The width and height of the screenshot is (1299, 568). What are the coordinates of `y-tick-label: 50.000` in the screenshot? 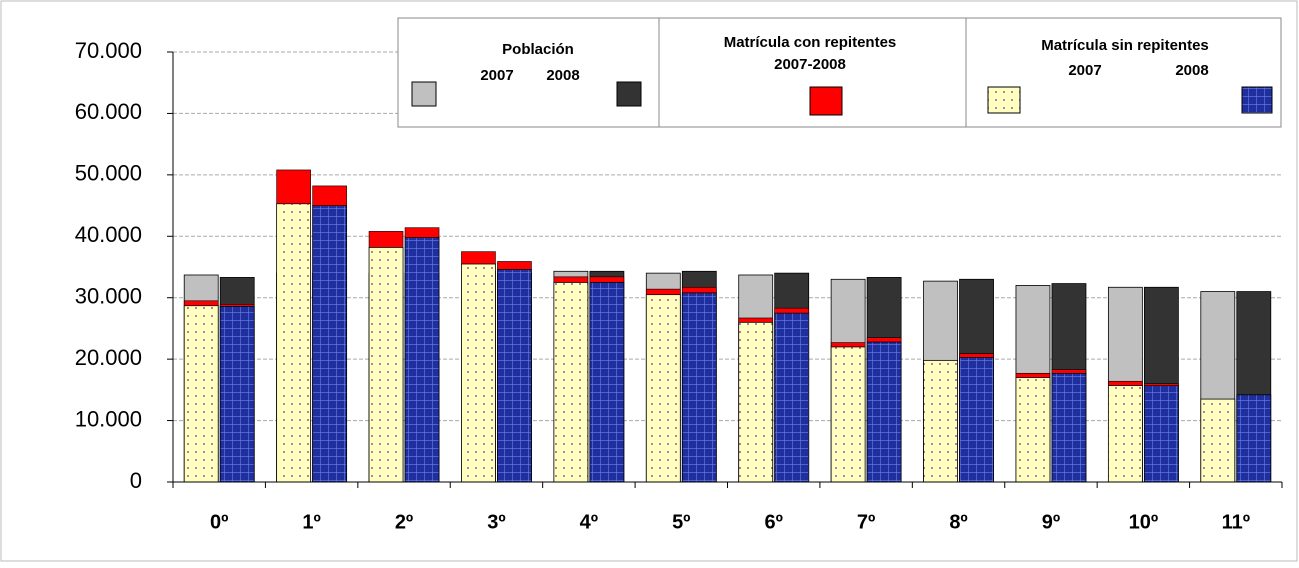 It's located at (108, 173).